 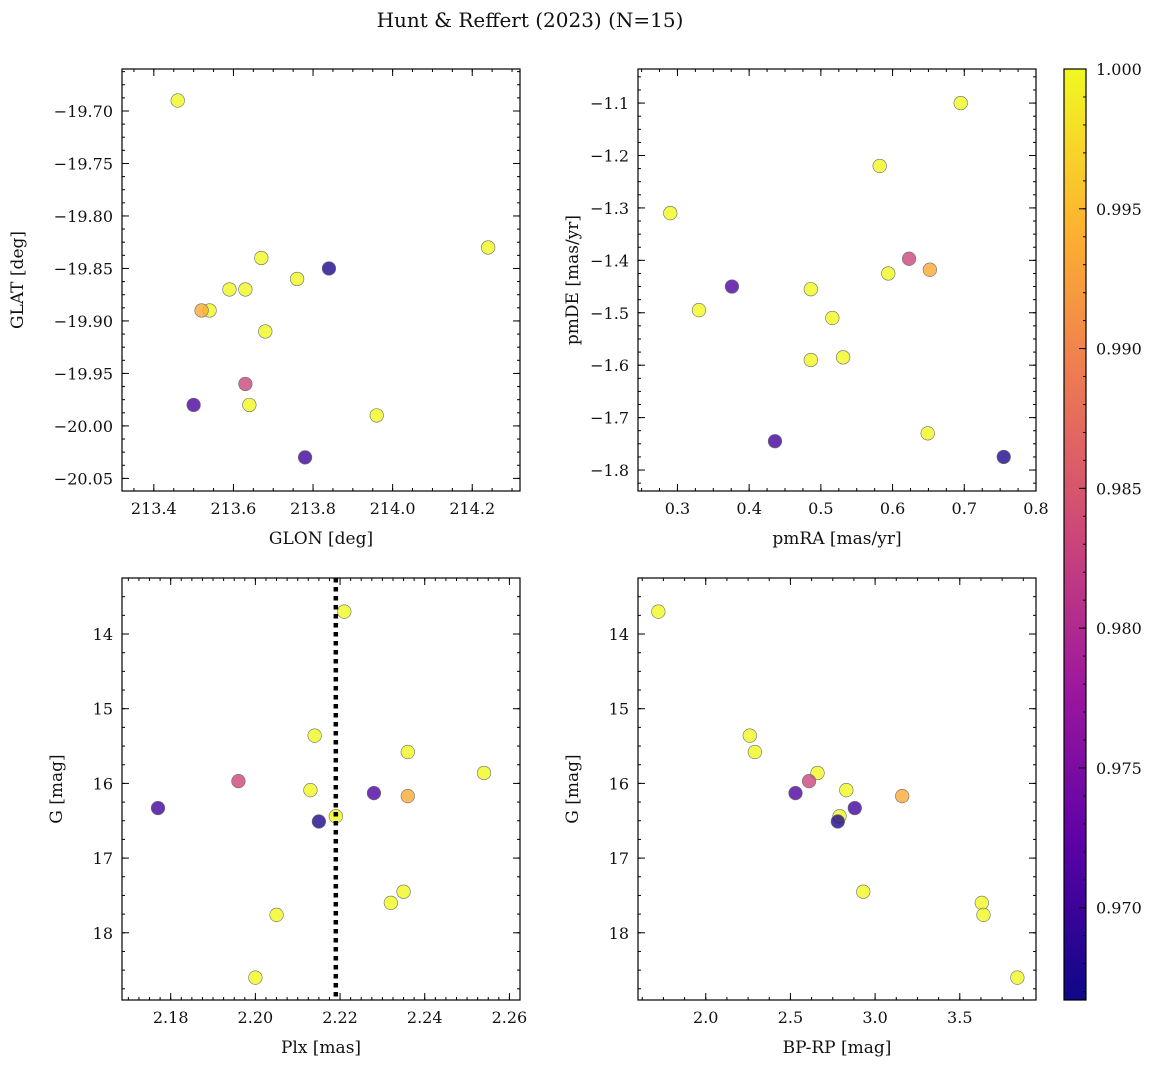 What do you see at coordinates (837, 1048) in the screenshot?
I see `x-axis-label: BP-RP [mag]` at bounding box center [837, 1048].